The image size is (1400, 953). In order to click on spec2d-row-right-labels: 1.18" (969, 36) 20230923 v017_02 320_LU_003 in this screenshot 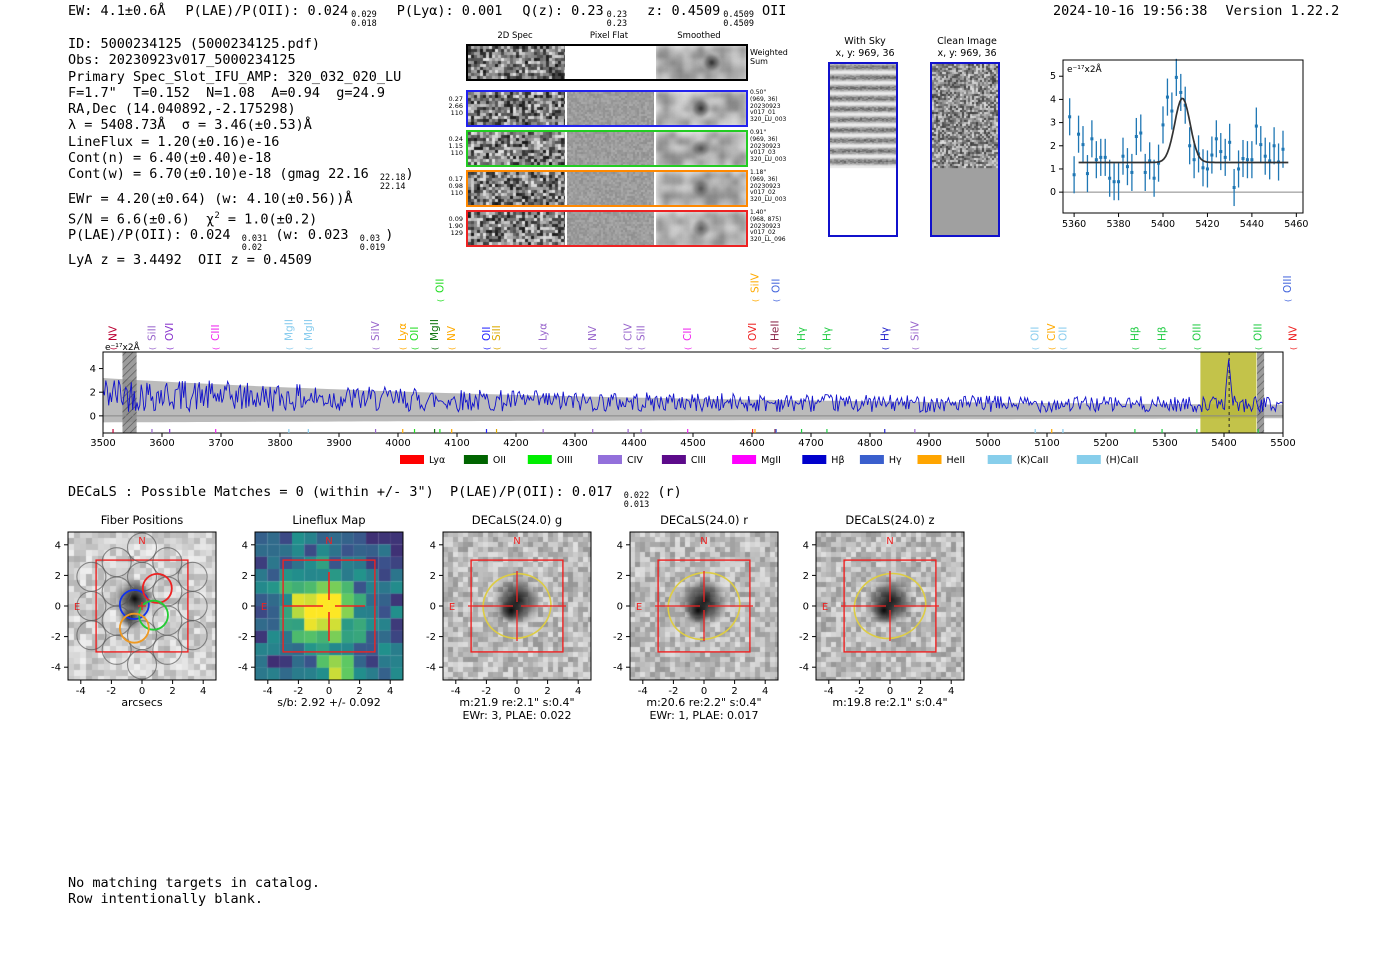, I will do `click(768, 186)`.